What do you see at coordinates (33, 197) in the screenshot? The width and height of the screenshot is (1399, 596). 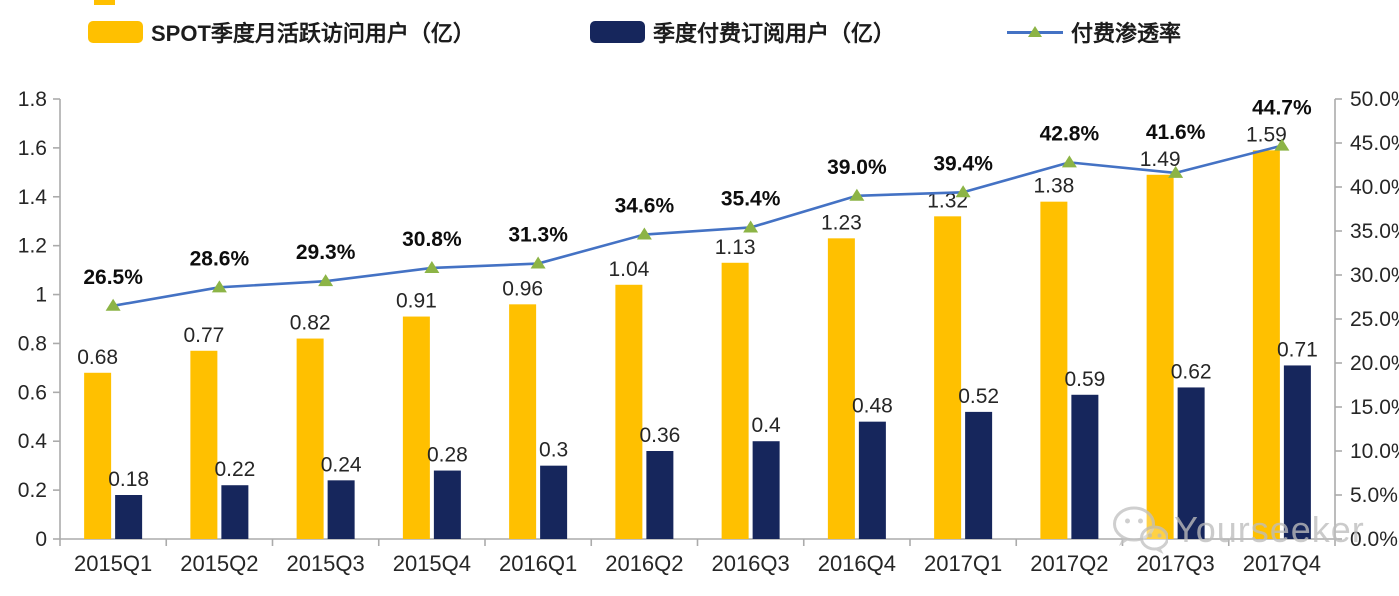 I see `left-axis-tick-label: 1.4` at bounding box center [33, 197].